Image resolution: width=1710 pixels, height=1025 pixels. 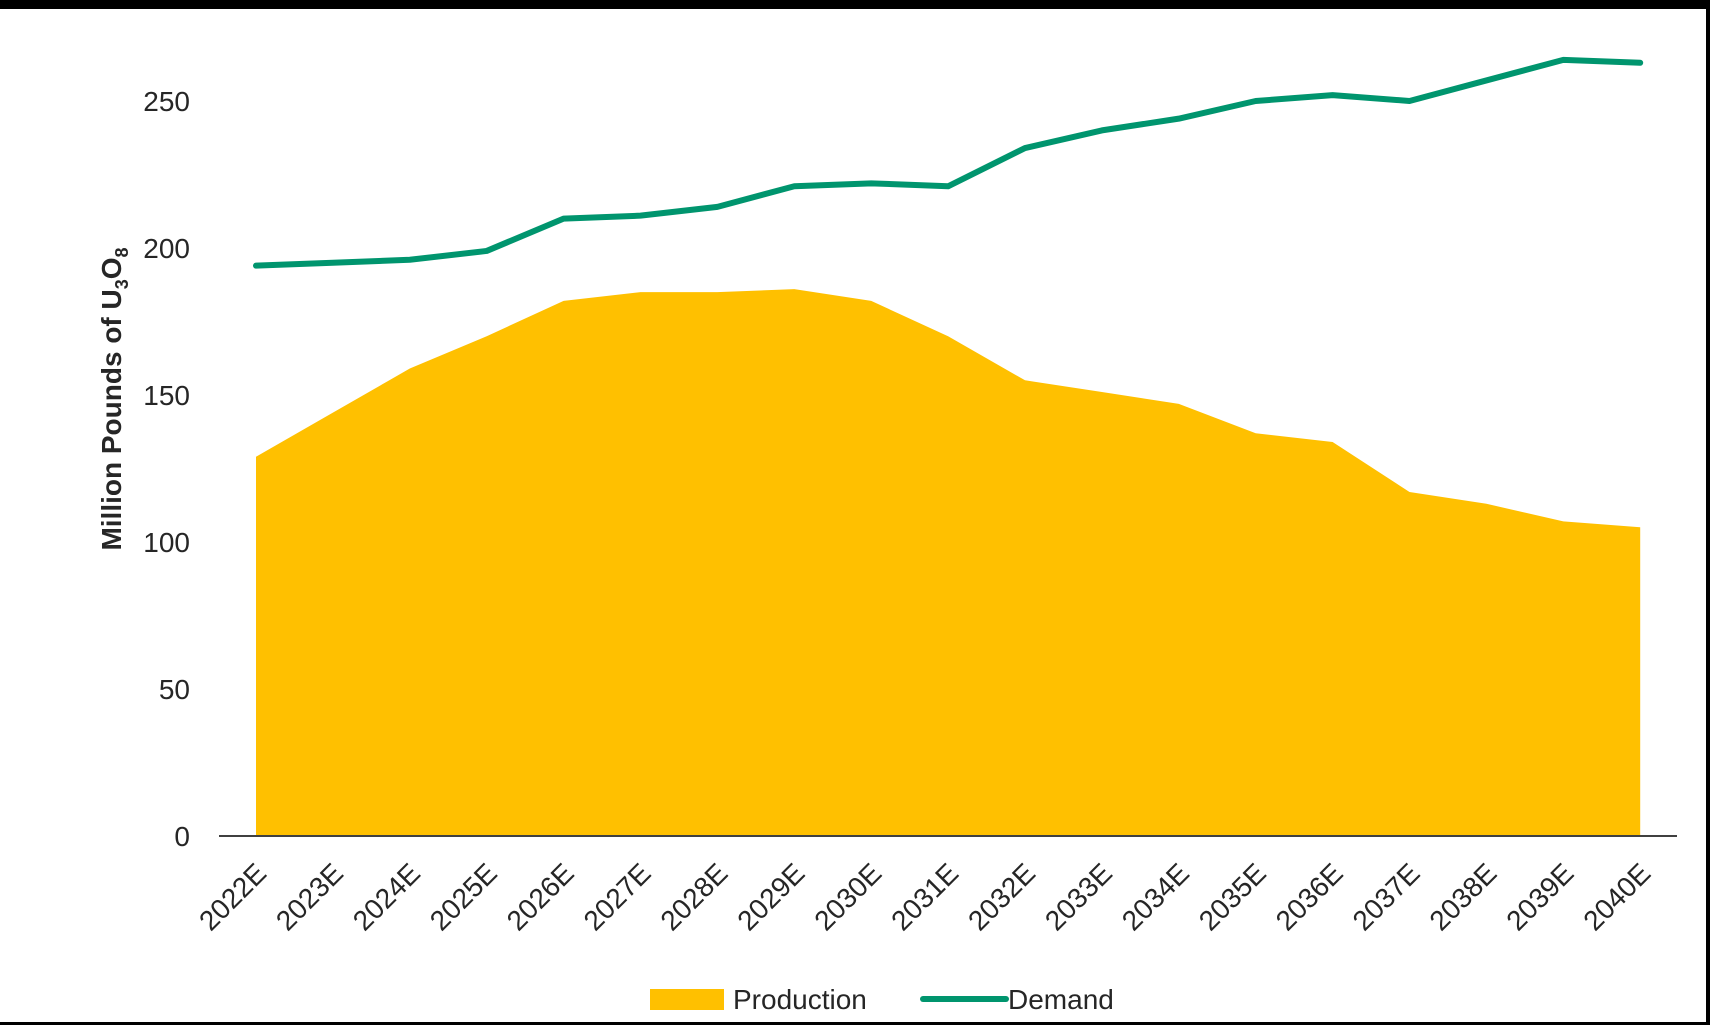 What do you see at coordinates (386, 896) in the screenshot?
I see `x-tick-label: 2024E` at bounding box center [386, 896].